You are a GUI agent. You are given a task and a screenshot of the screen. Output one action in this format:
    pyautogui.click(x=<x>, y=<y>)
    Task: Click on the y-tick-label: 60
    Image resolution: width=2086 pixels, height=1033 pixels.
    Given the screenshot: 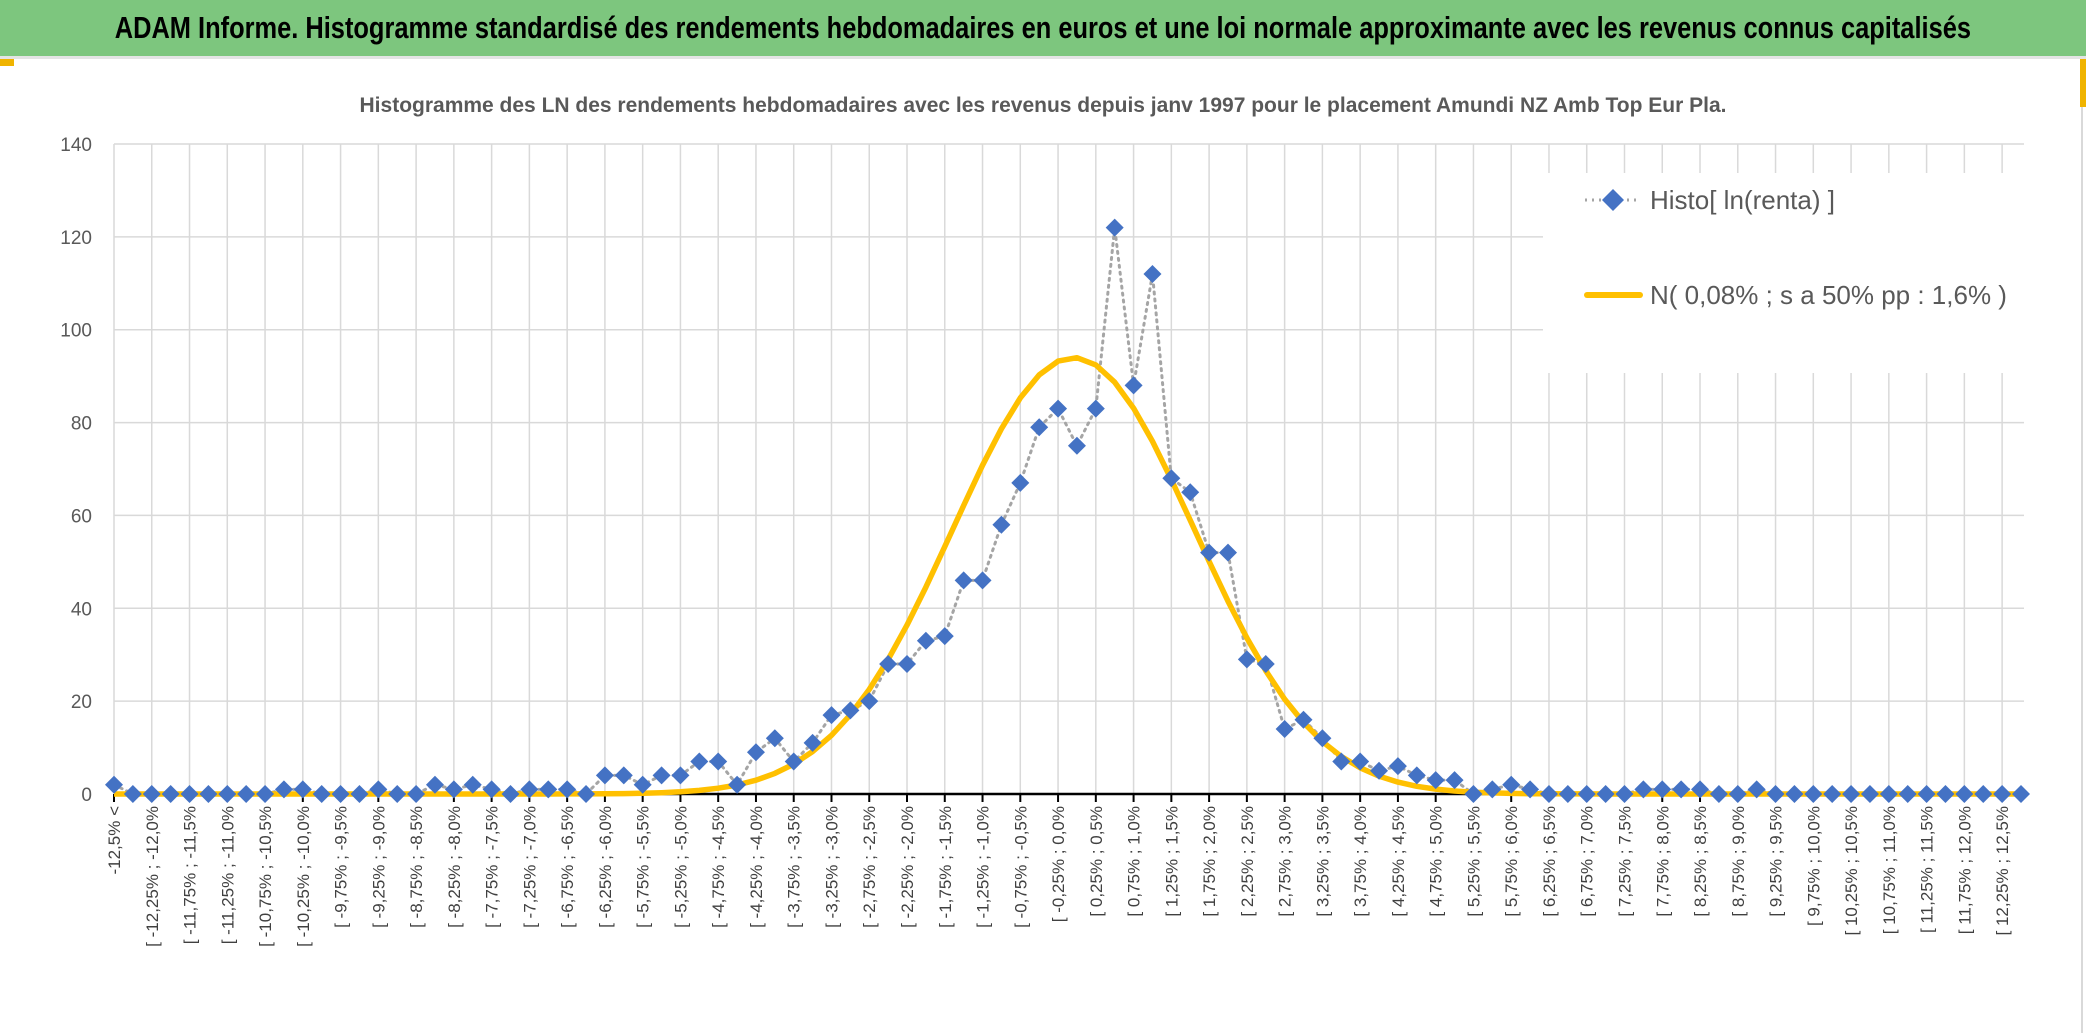 What is the action you would take?
    pyautogui.click(x=81, y=516)
    